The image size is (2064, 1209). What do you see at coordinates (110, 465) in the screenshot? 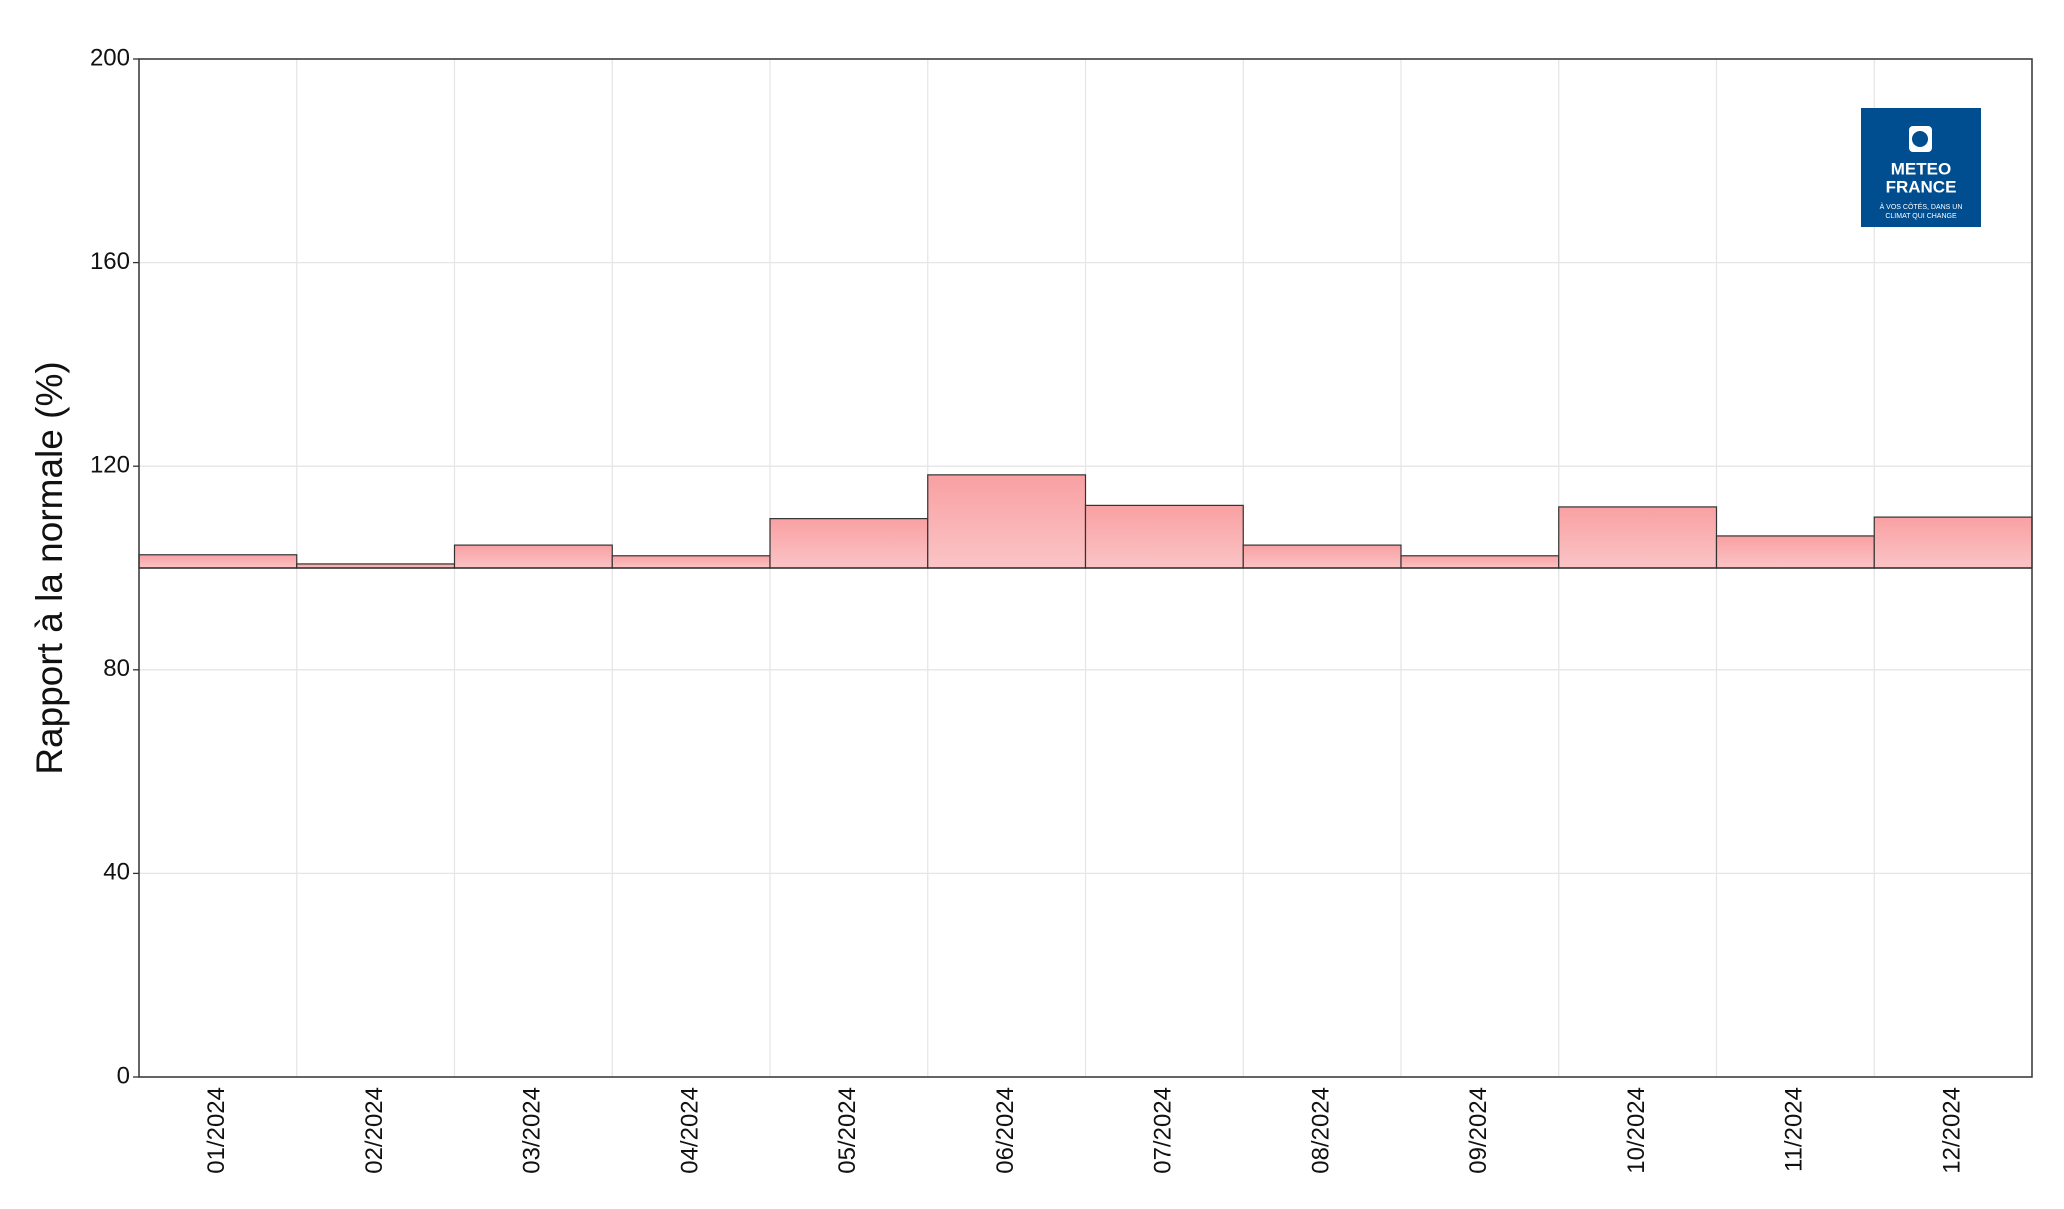
I see `y-tick-label: 120` at bounding box center [110, 465].